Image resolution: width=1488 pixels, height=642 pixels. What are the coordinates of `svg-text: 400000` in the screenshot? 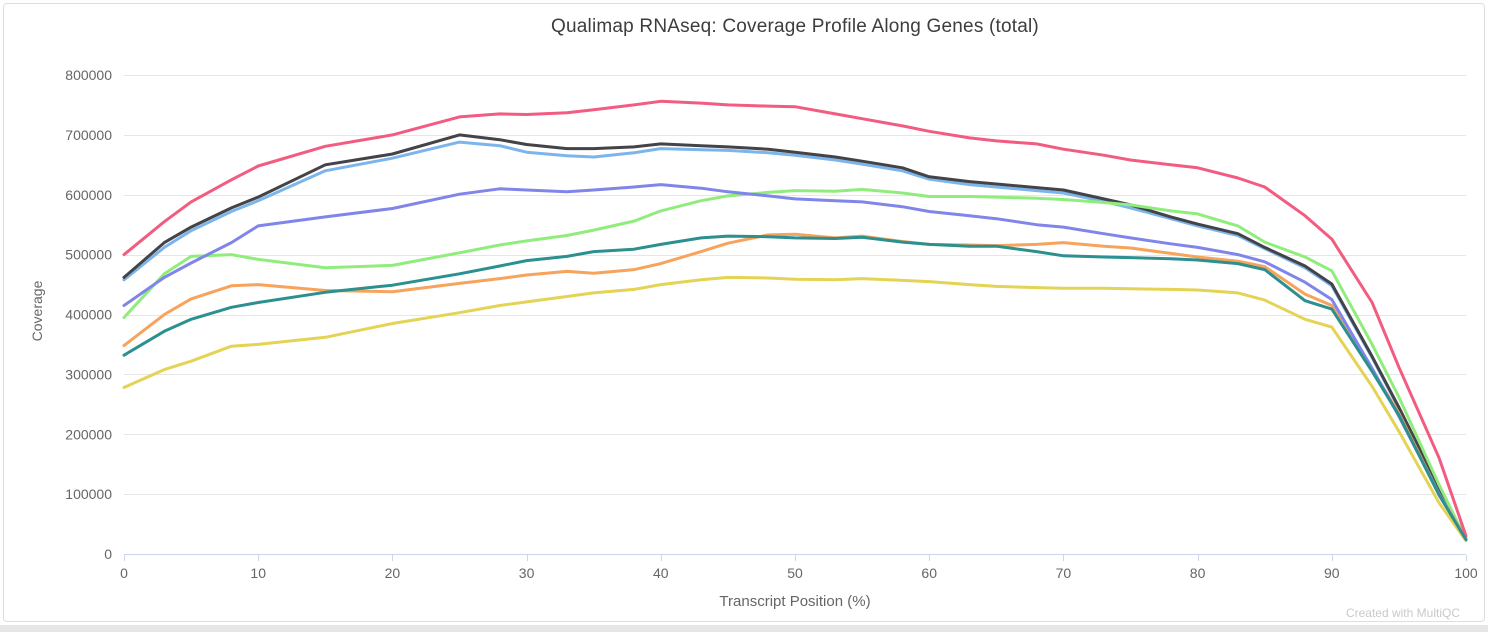 It's located at (88, 315).